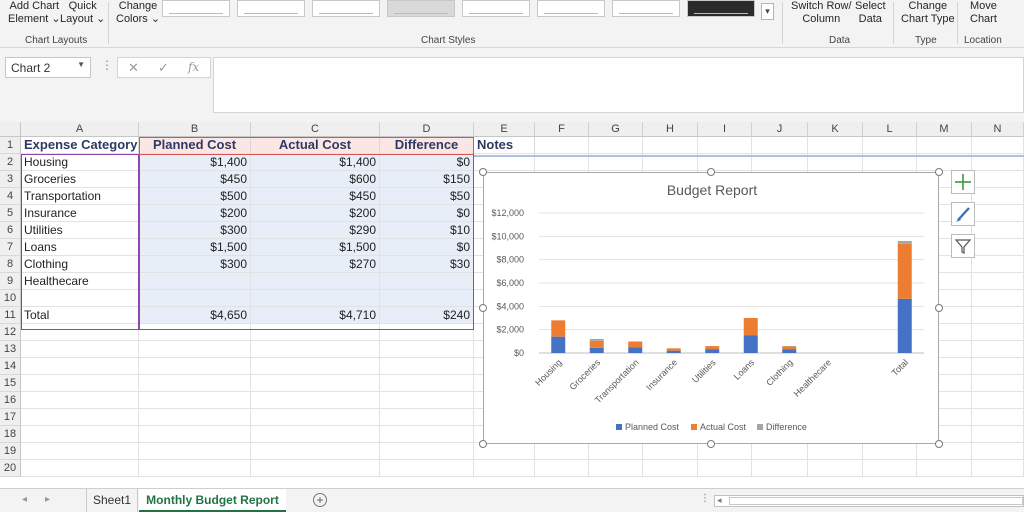 The height and width of the screenshot is (512, 1024). Describe the element at coordinates (80, 145) in the screenshot. I see `table-header-cell: Expense Category` at that location.